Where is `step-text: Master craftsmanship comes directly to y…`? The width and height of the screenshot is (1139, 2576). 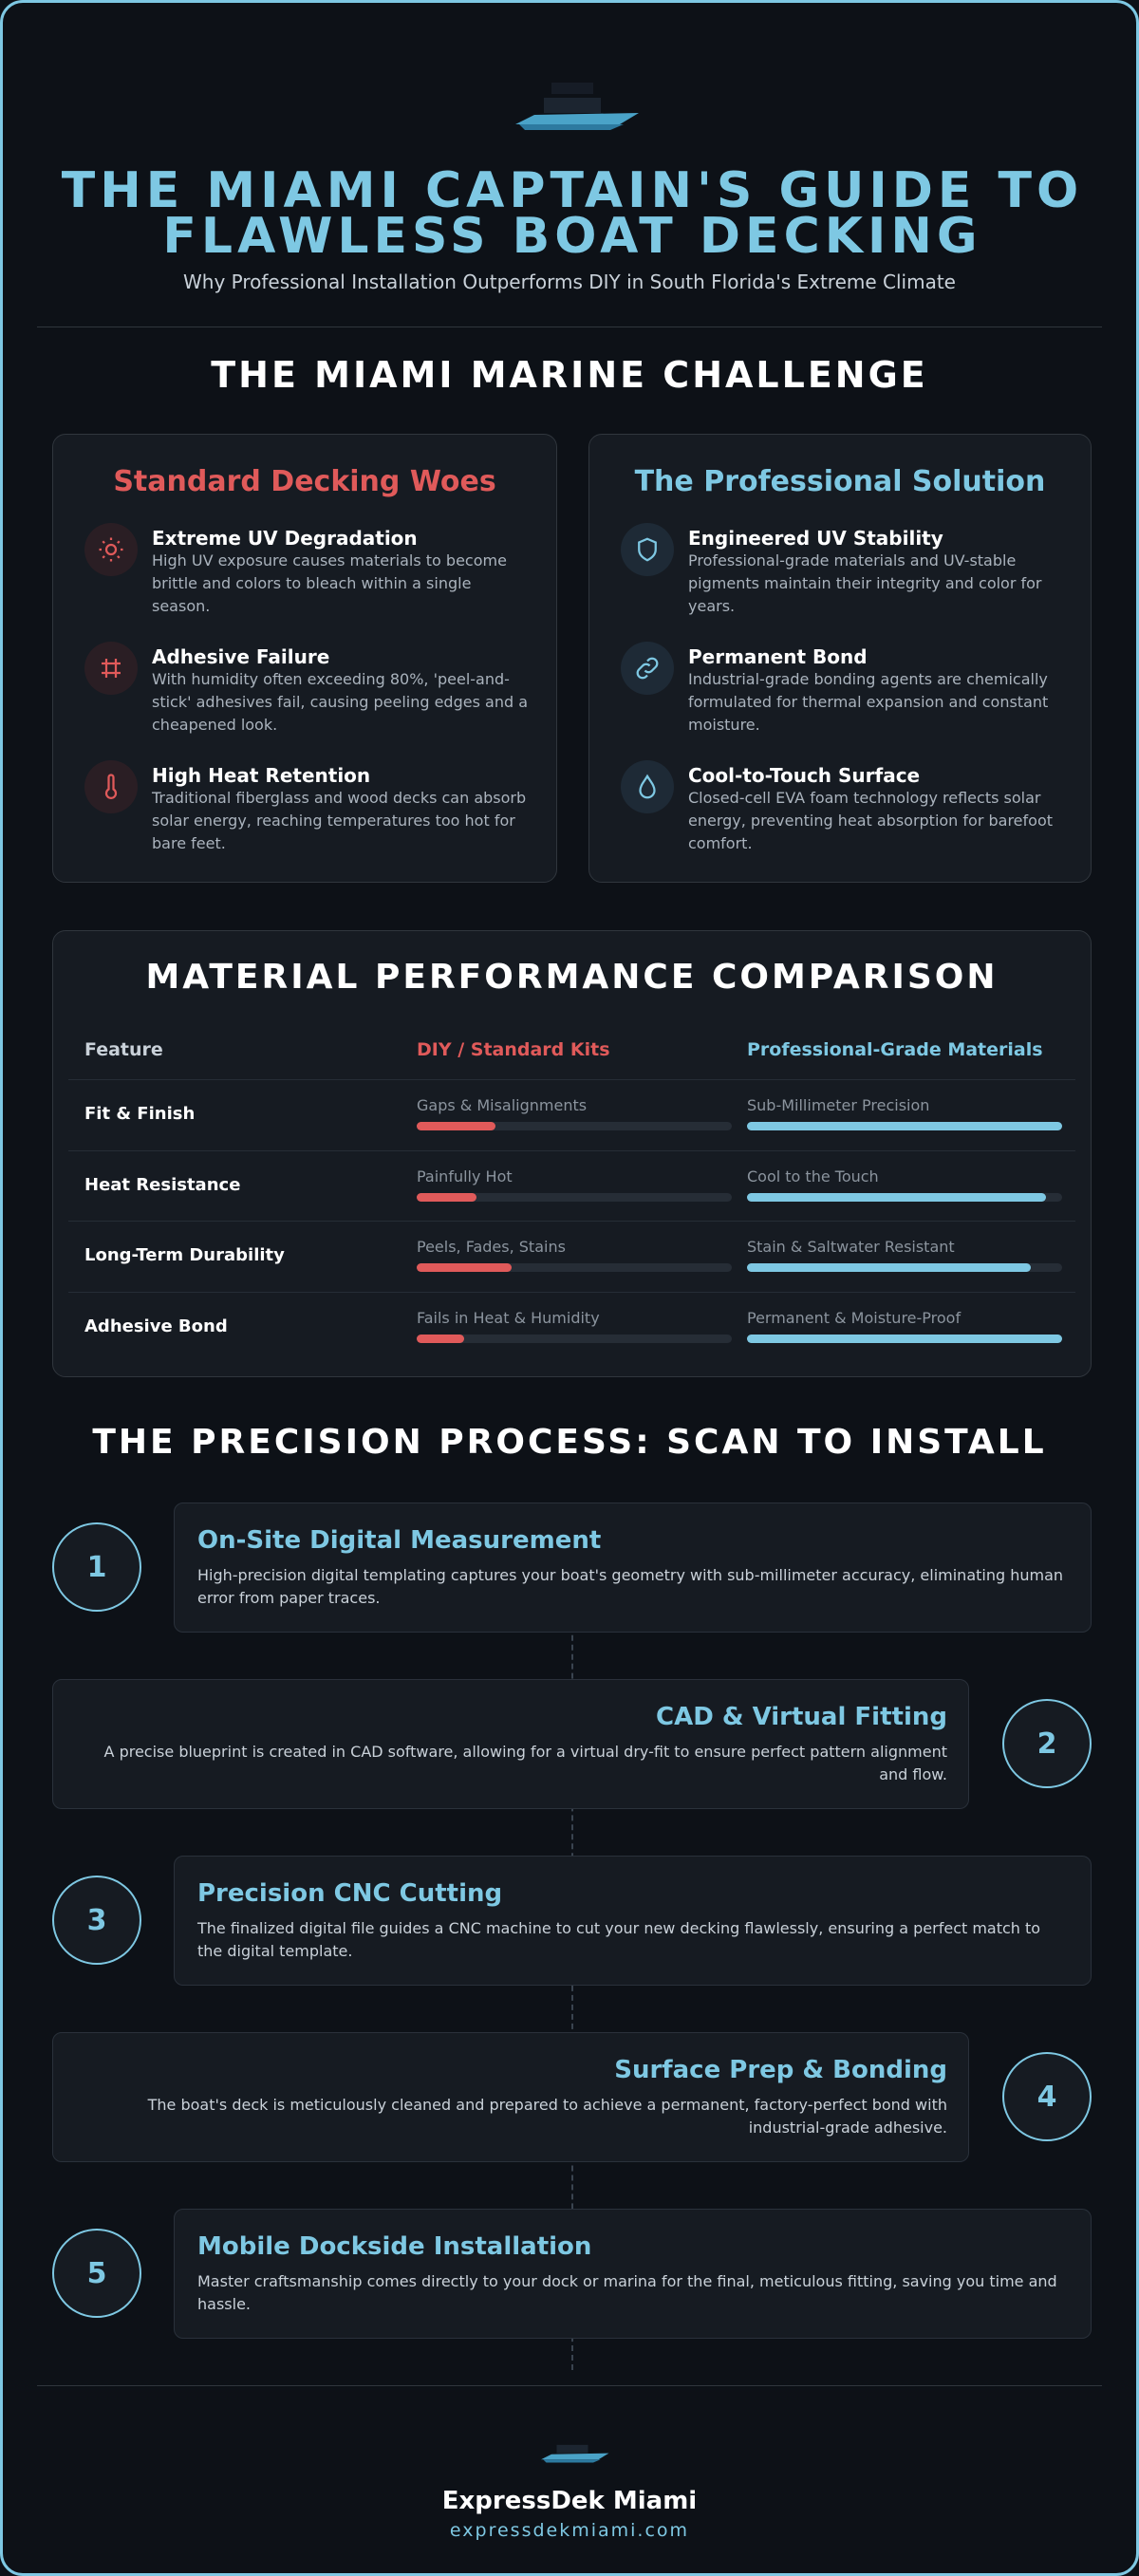 step-text: Master craftsmanship comes directly to y… is located at coordinates (627, 2292).